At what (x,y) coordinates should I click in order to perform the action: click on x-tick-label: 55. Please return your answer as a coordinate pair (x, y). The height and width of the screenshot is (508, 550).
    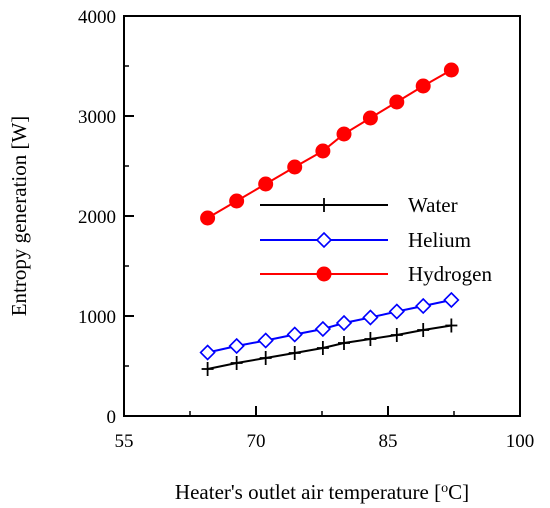
    Looking at the image, I should click on (124, 441).